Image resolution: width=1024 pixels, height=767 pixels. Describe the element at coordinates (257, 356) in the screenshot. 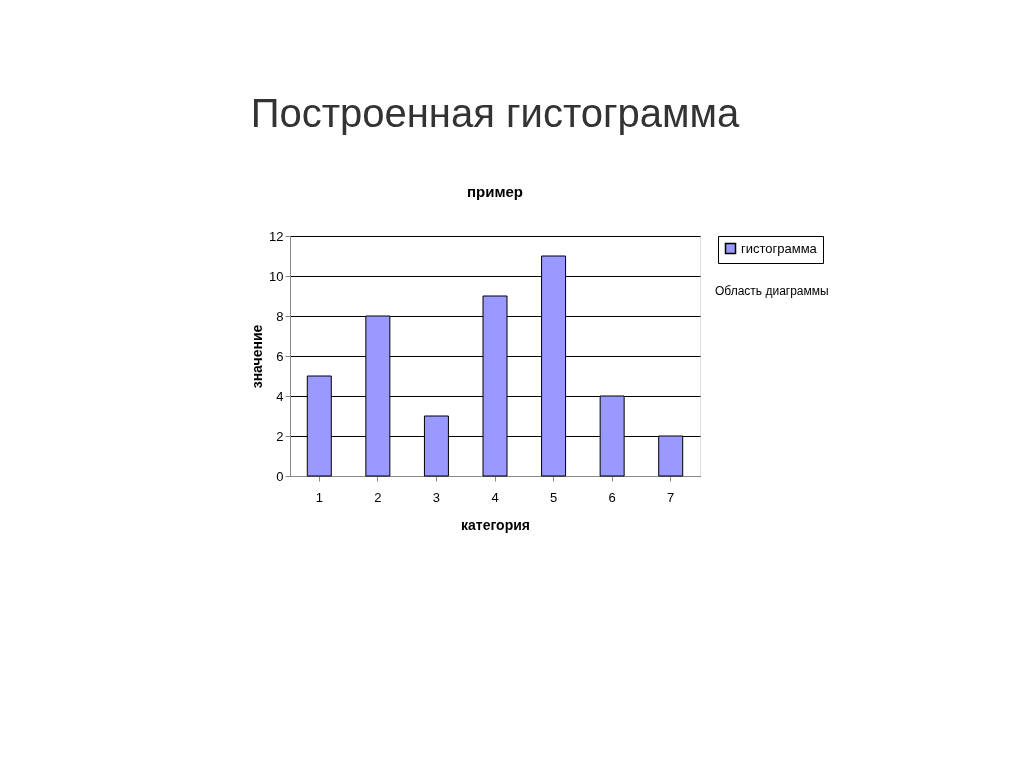

I see `y-axis-title: значение` at that location.